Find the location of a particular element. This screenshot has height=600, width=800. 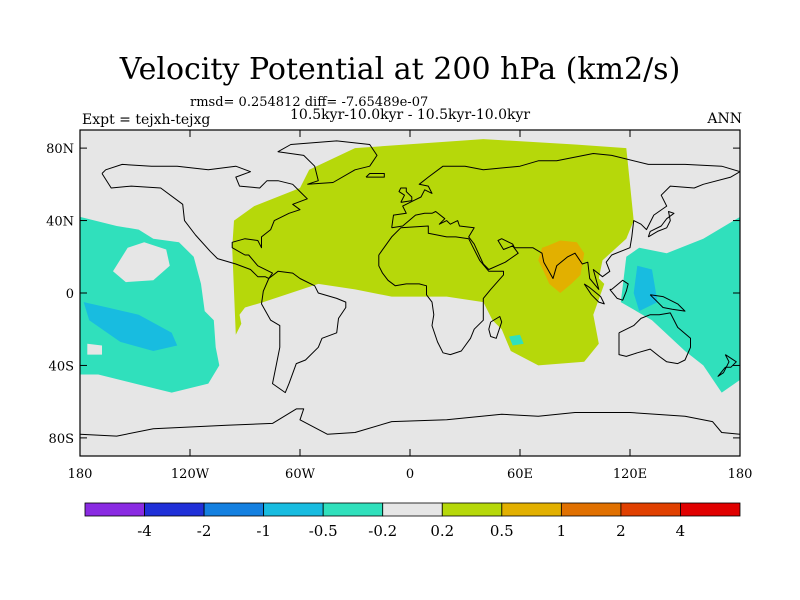

coast-new-guinea is located at coordinates (667, 303).